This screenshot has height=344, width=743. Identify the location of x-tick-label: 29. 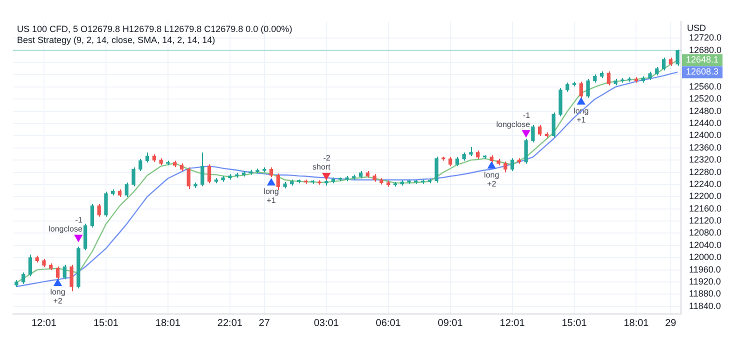
(671, 323).